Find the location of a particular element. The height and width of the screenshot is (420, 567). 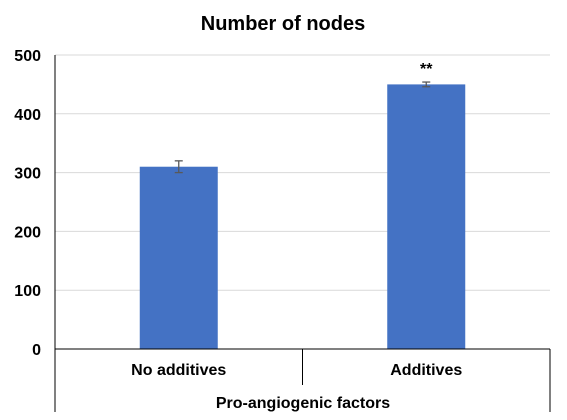

error-bars is located at coordinates (302, 127).